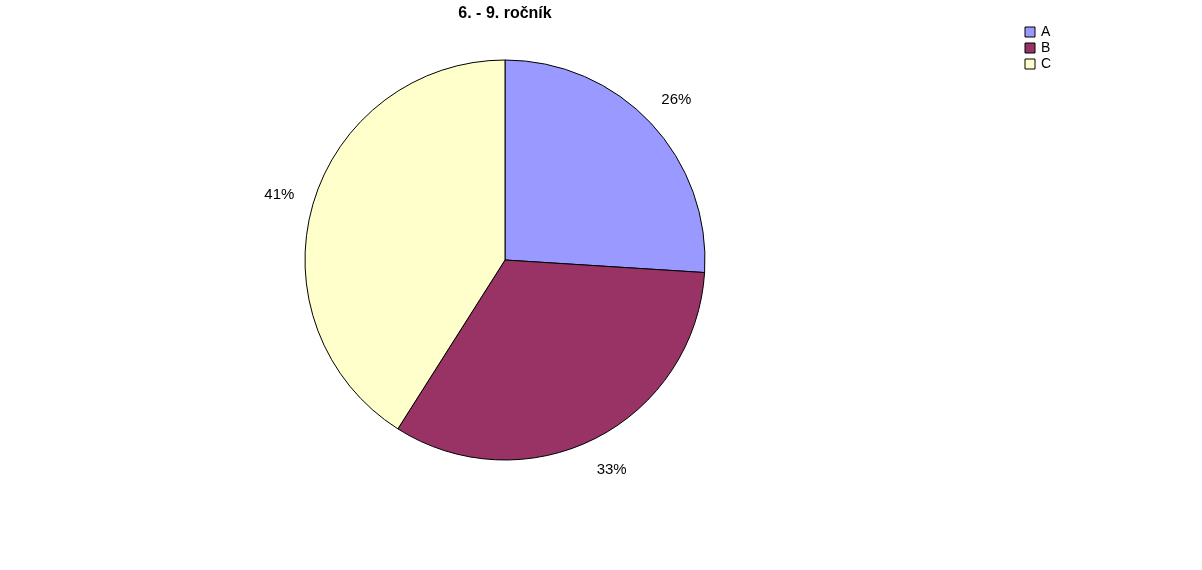 The image size is (1202, 570). Describe the element at coordinates (279, 194) in the screenshot. I see `data-label: 41%` at that location.